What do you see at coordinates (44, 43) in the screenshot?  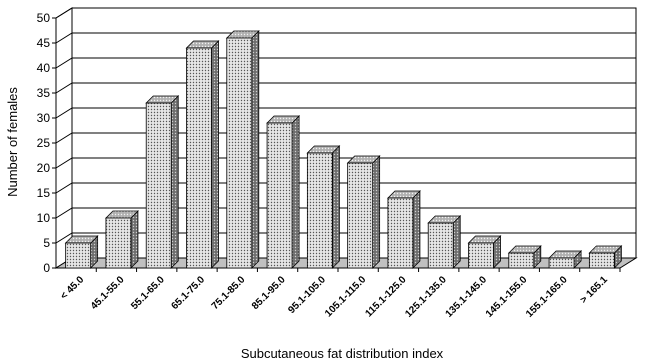 I see `y-tick-label: 45` at bounding box center [44, 43].